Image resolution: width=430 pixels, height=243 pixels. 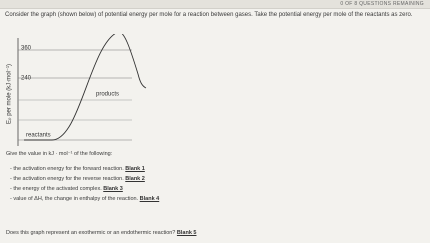 I want to click on blank: Blank 2, so click(x=135, y=179).